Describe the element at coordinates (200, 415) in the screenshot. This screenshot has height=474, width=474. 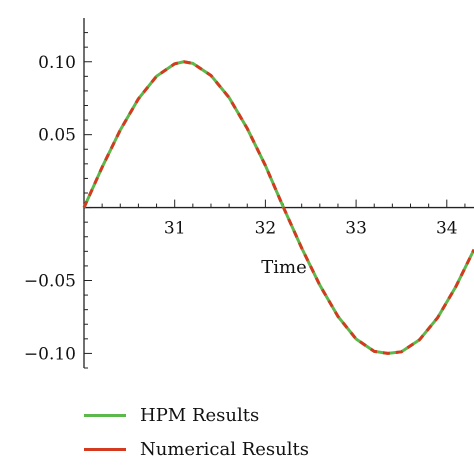
I see `legend-label-hpm: HPM Results` at that location.